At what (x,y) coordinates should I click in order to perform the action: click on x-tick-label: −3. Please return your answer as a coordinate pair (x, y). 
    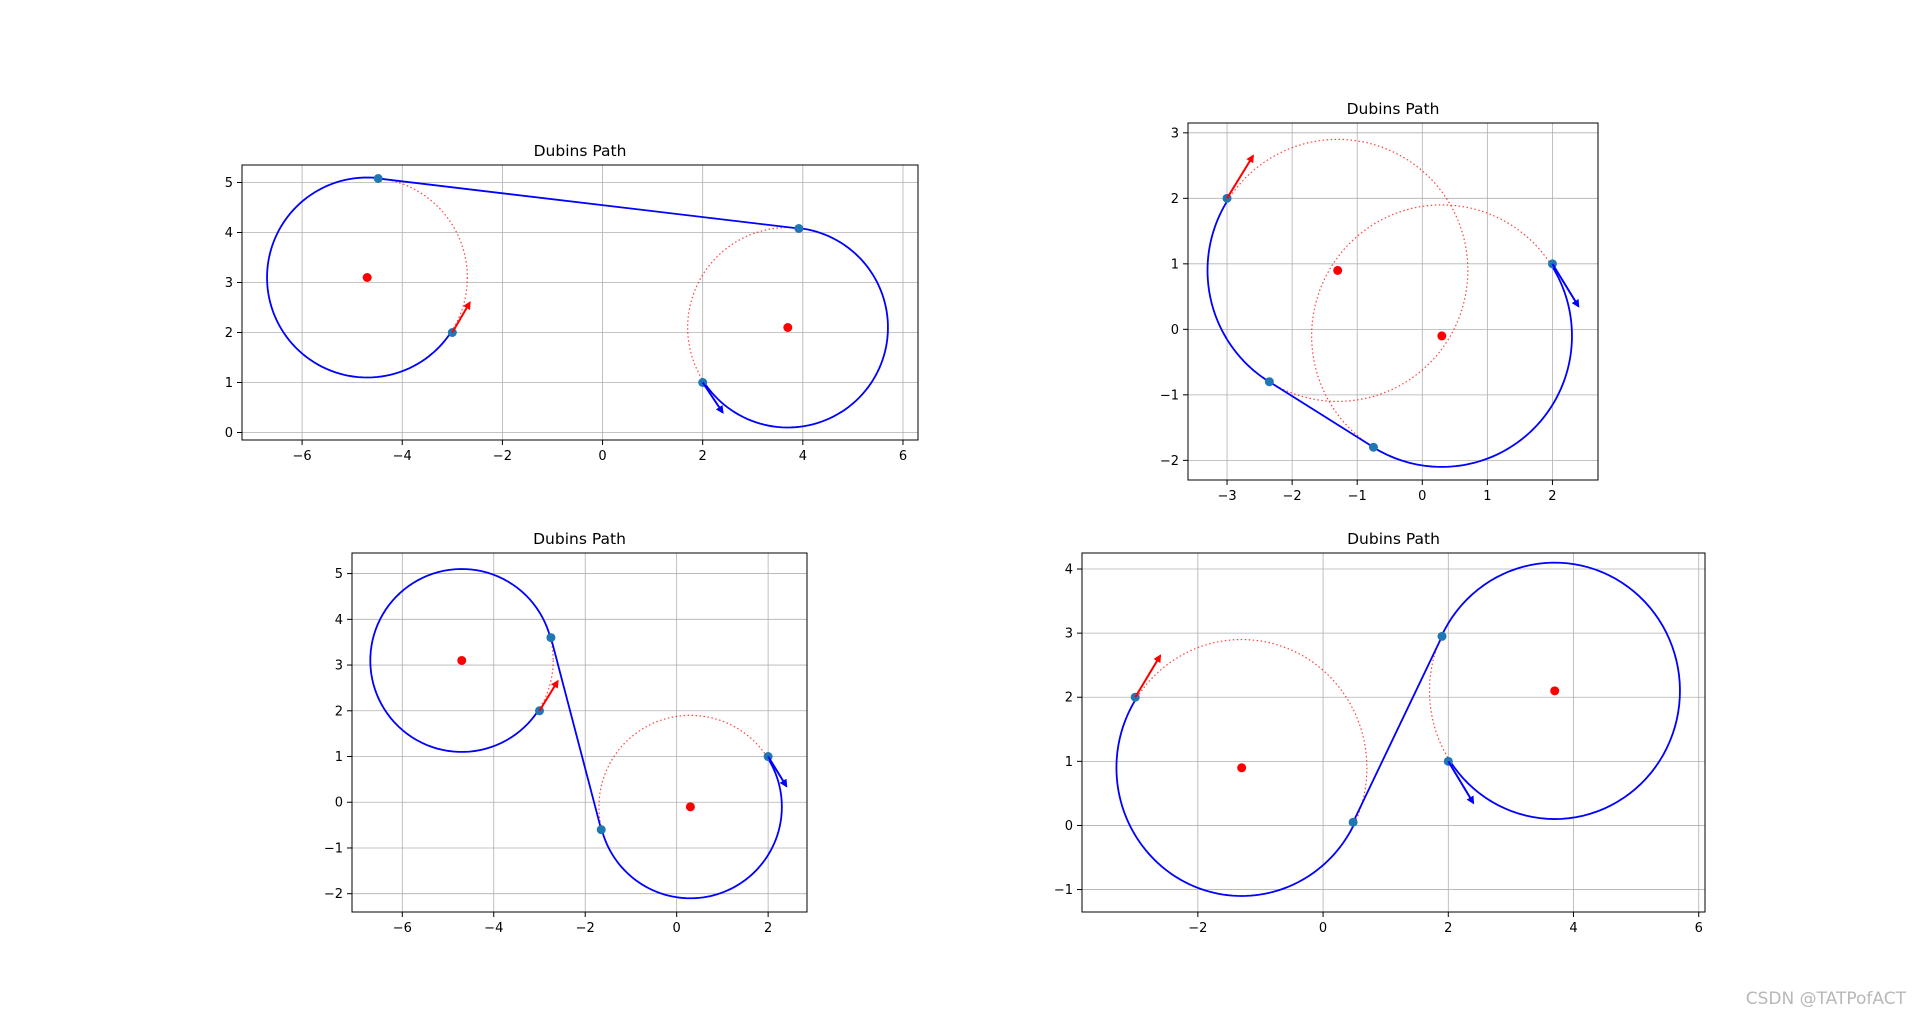
    Looking at the image, I should click on (1226, 496).